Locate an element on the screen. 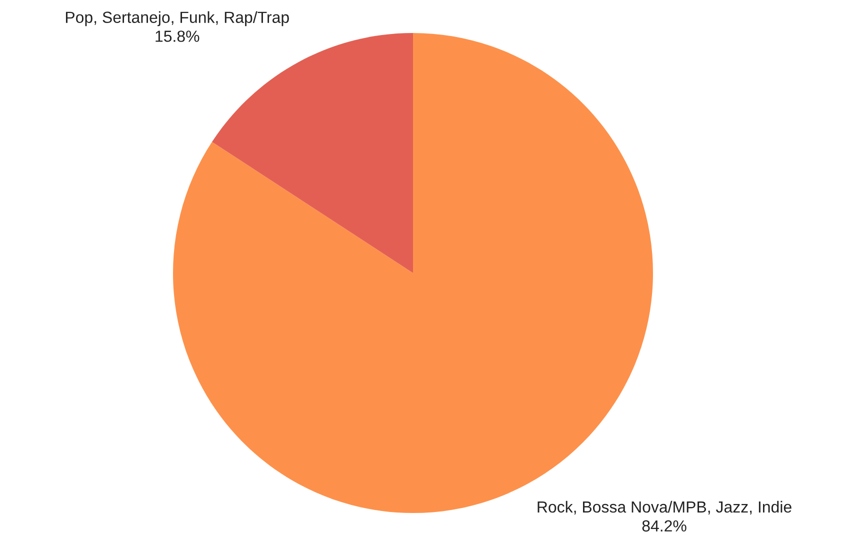 Image resolution: width=853 pixels, height=545 pixels. slice-label: Pop, Sertanejo, Funk, Rap/Trap is located at coordinates (177, 18).